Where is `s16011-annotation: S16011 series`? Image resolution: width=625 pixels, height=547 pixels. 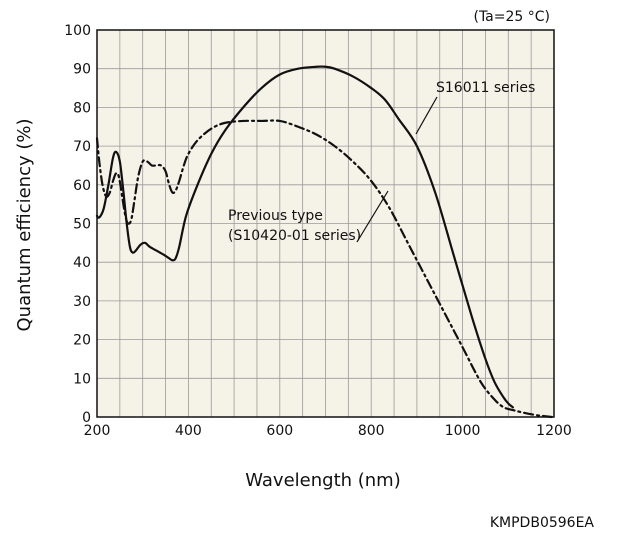 s16011-annotation: S16011 series is located at coordinates (475, 107).